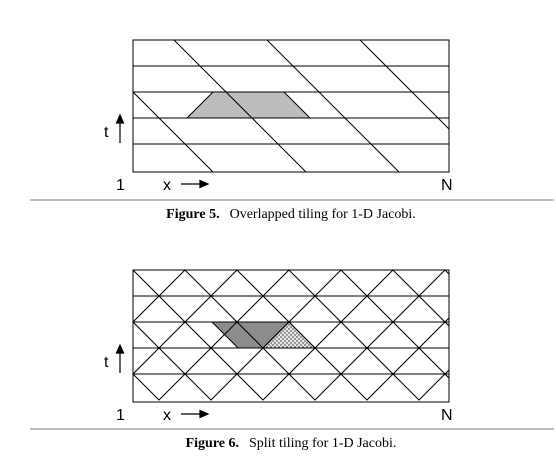  Describe the element at coordinates (120, 185) in the screenshot. I see `figure-5-start-label: 1` at that location.